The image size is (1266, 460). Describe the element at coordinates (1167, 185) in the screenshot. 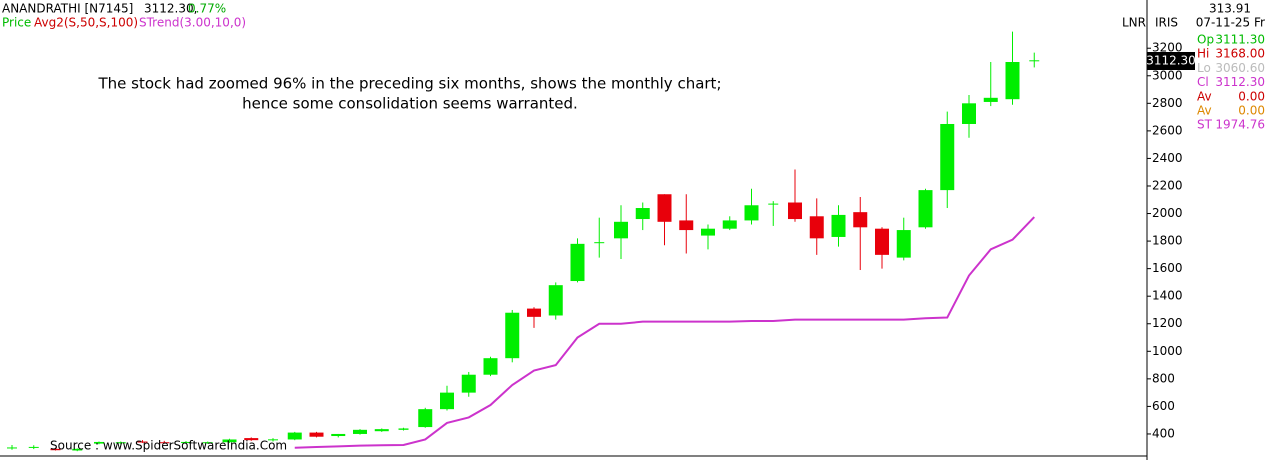

I see `y-tick-label: 2200` at that location.